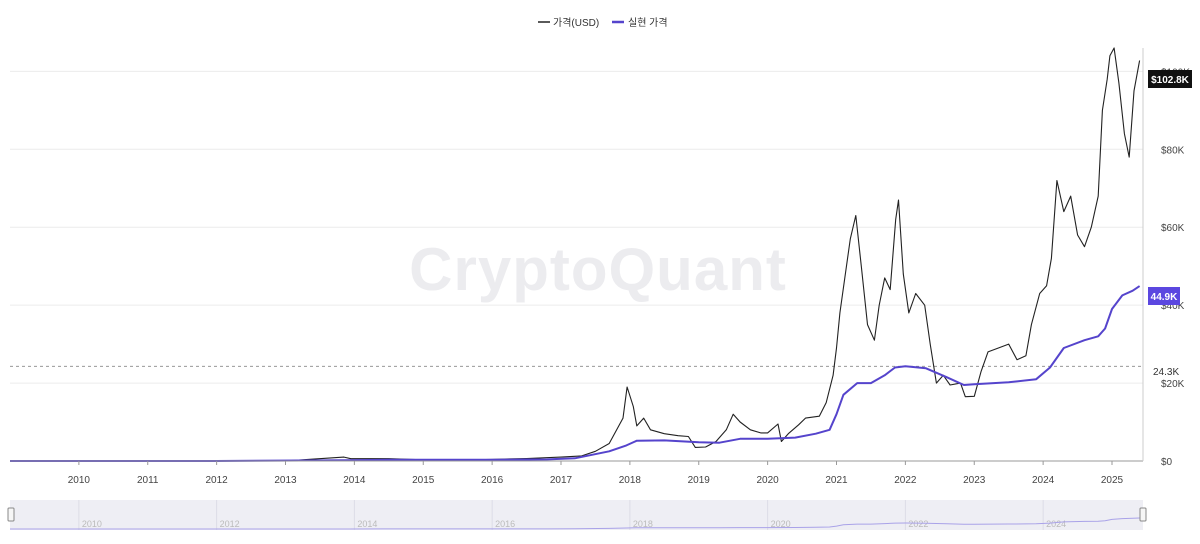 This screenshot has height=544, width=1200. Describe the element at coordinates (354, 480) in the screenshot. I see `x-tick-label: 2014` at that location.